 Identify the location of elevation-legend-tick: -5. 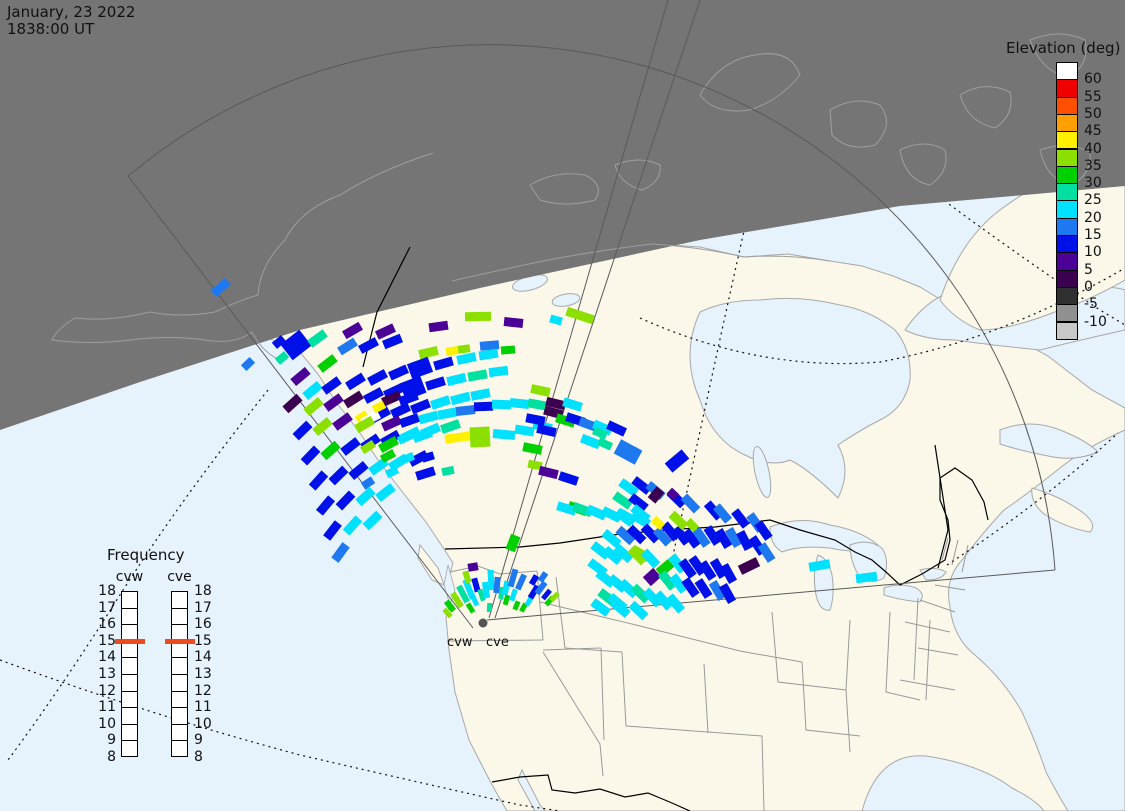
(1091, 304).